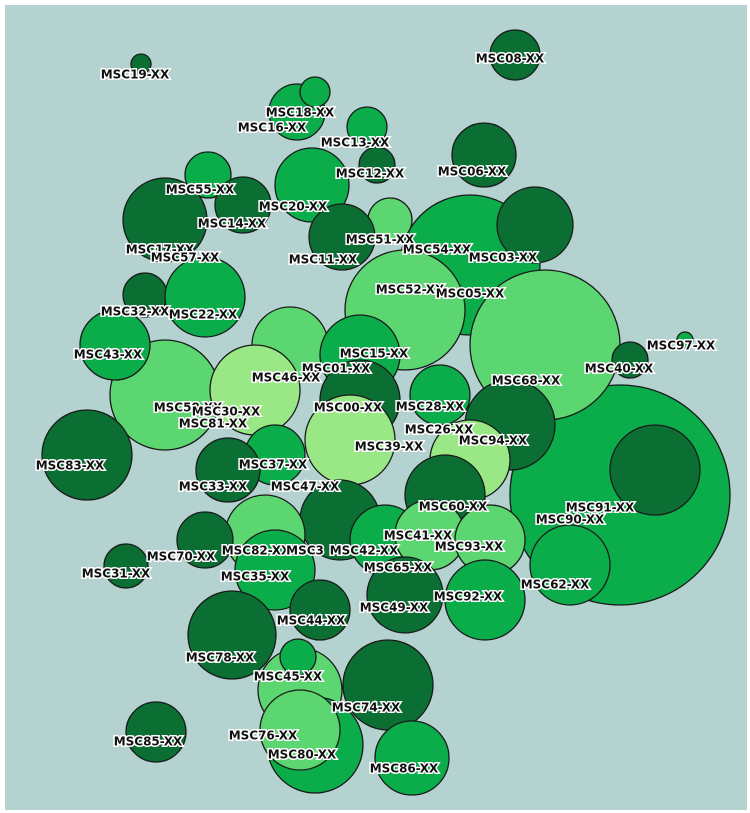  I want to click on region-label: MSC62-XX, so click(555, 585).